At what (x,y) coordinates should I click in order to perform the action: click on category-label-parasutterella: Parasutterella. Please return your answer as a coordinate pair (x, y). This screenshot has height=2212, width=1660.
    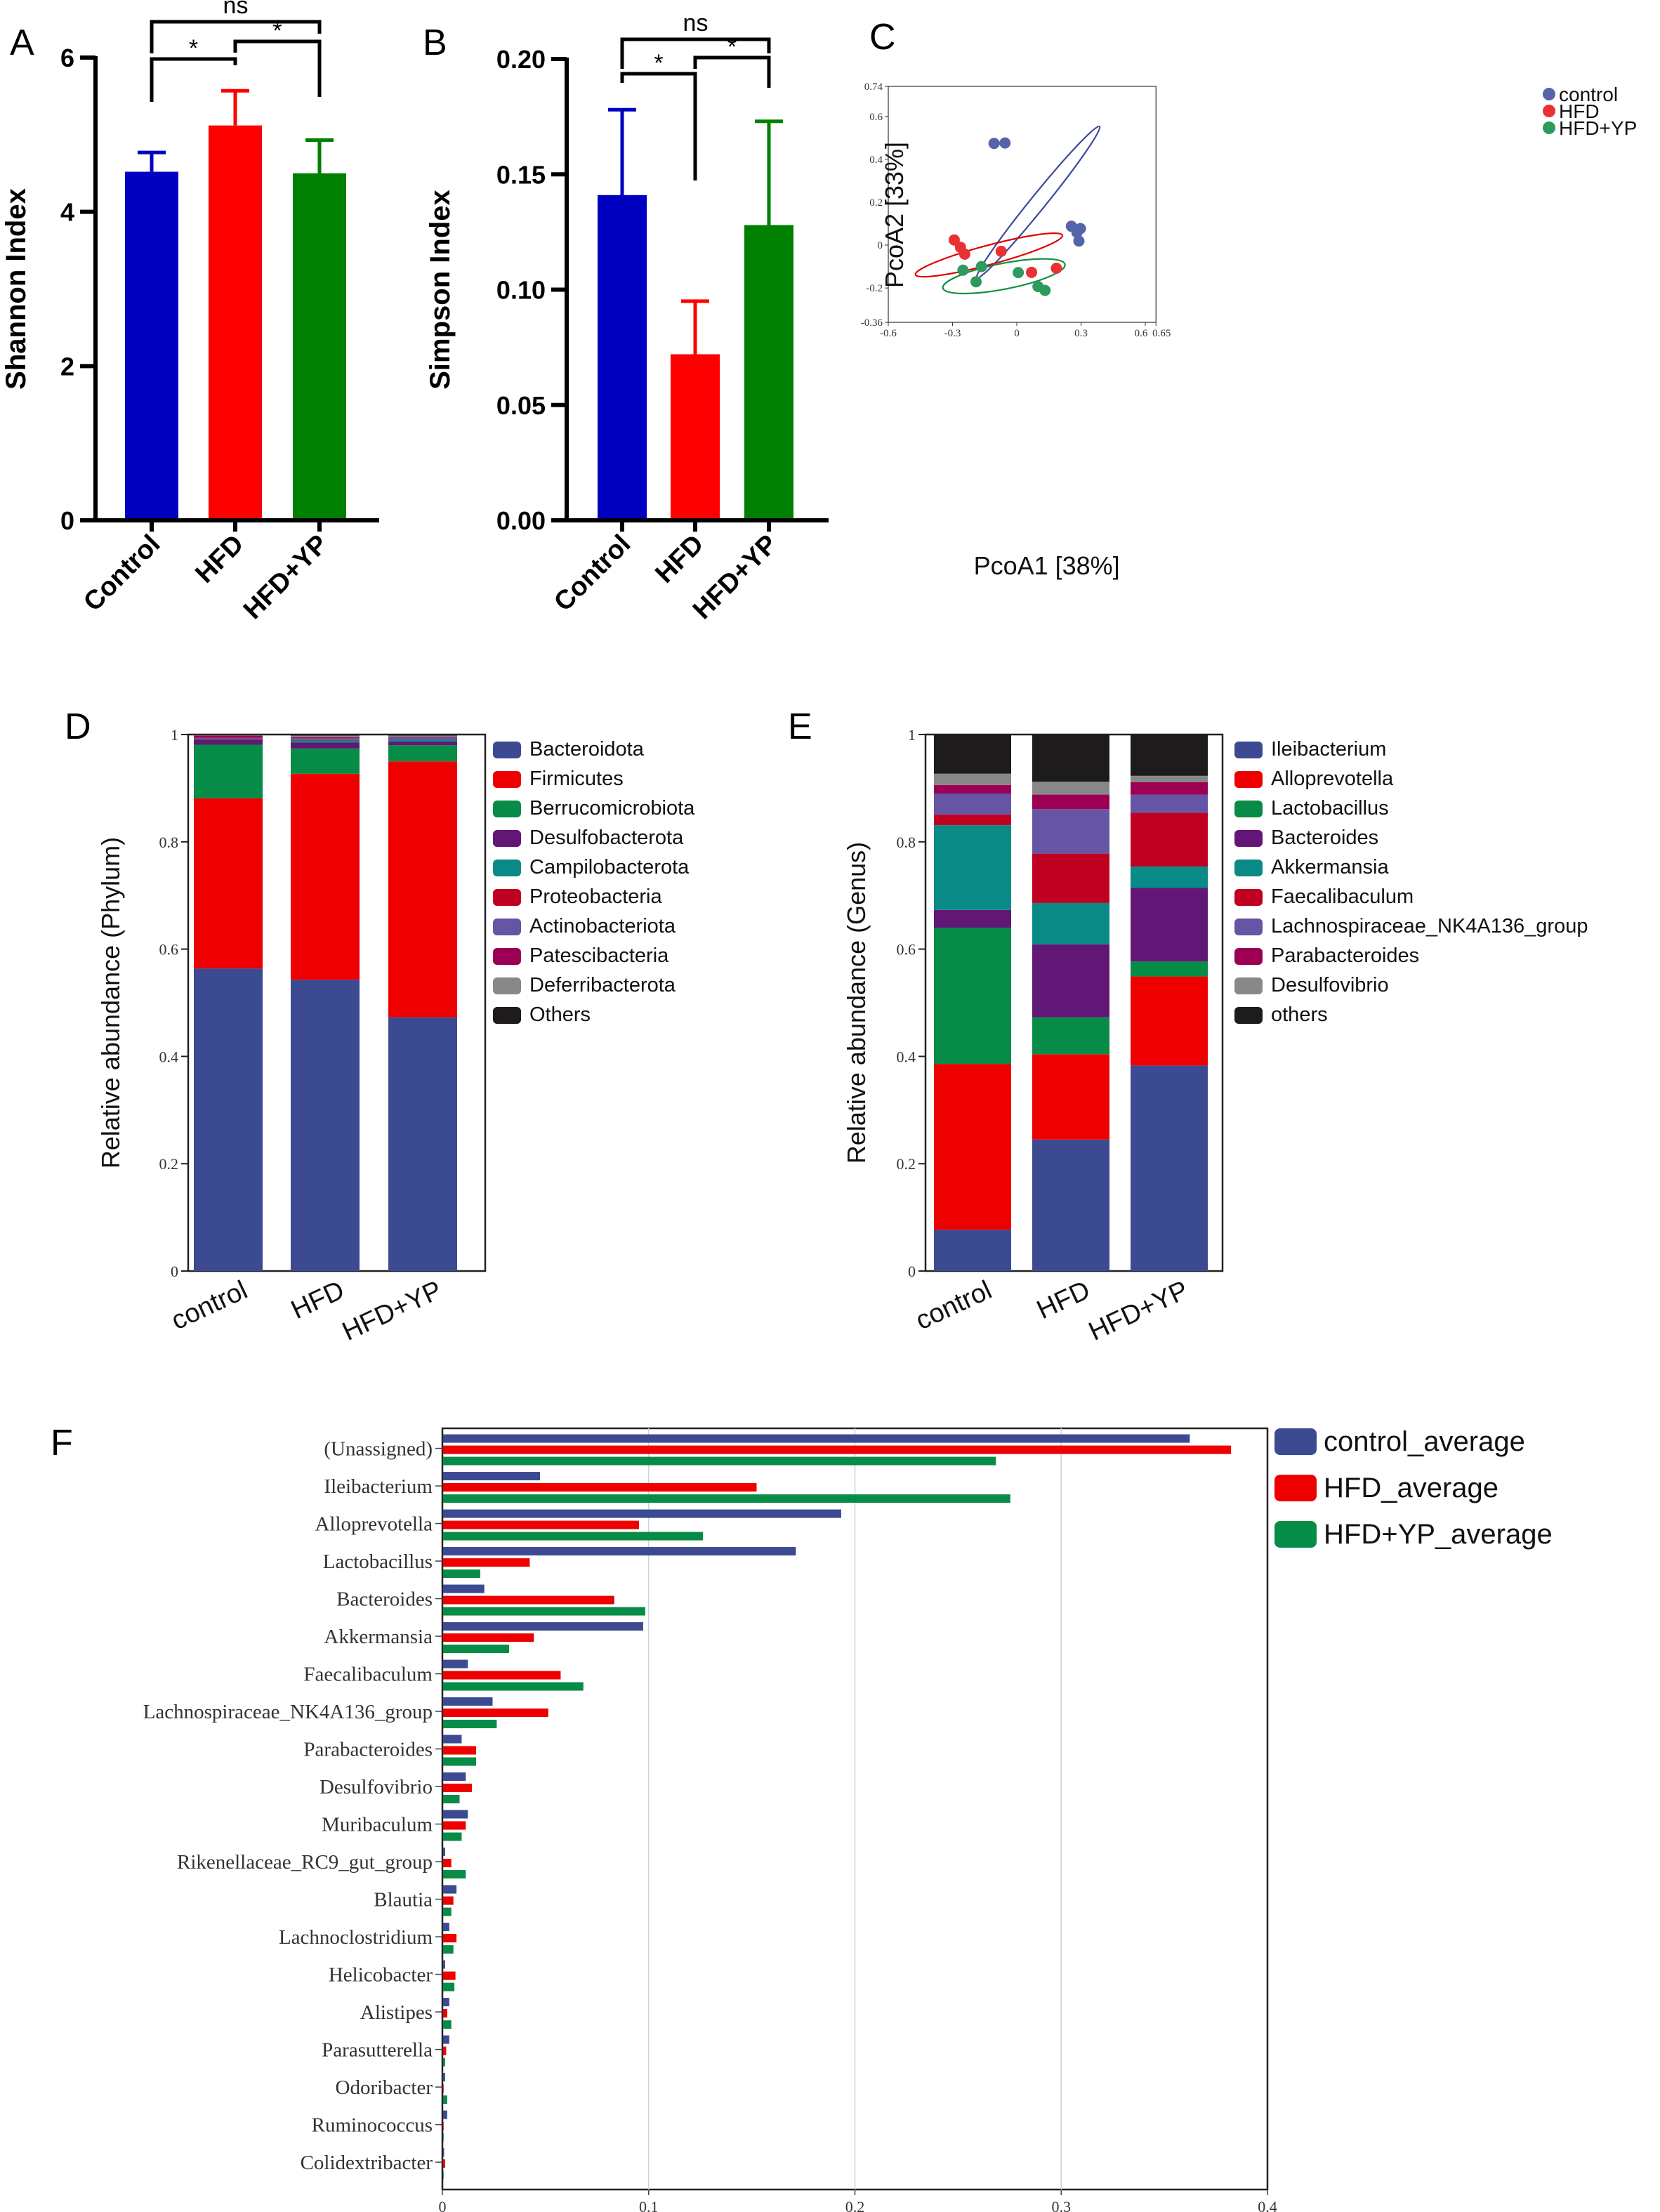
    Looking at the image, I should click on (377, 2050).